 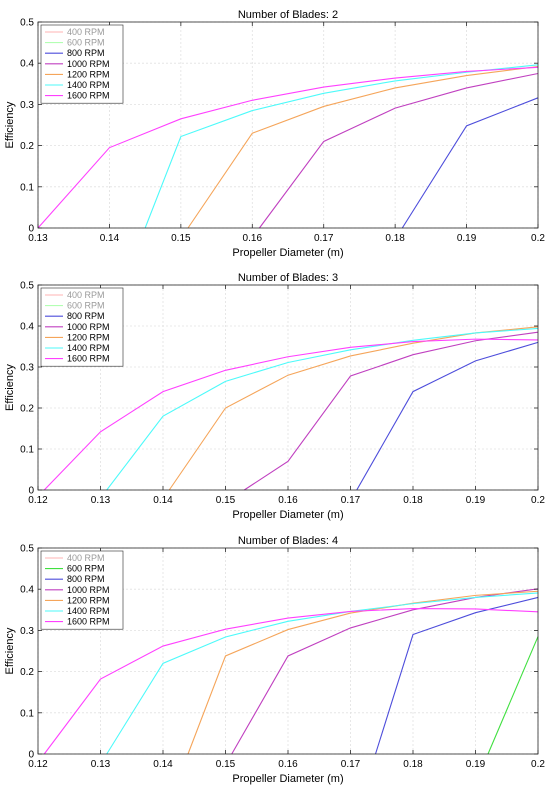 What do you see at coordinates (288, 278) in the screenshot?
I see `chart-title: Number of Blades: 3` at bounding box center [288, 278].